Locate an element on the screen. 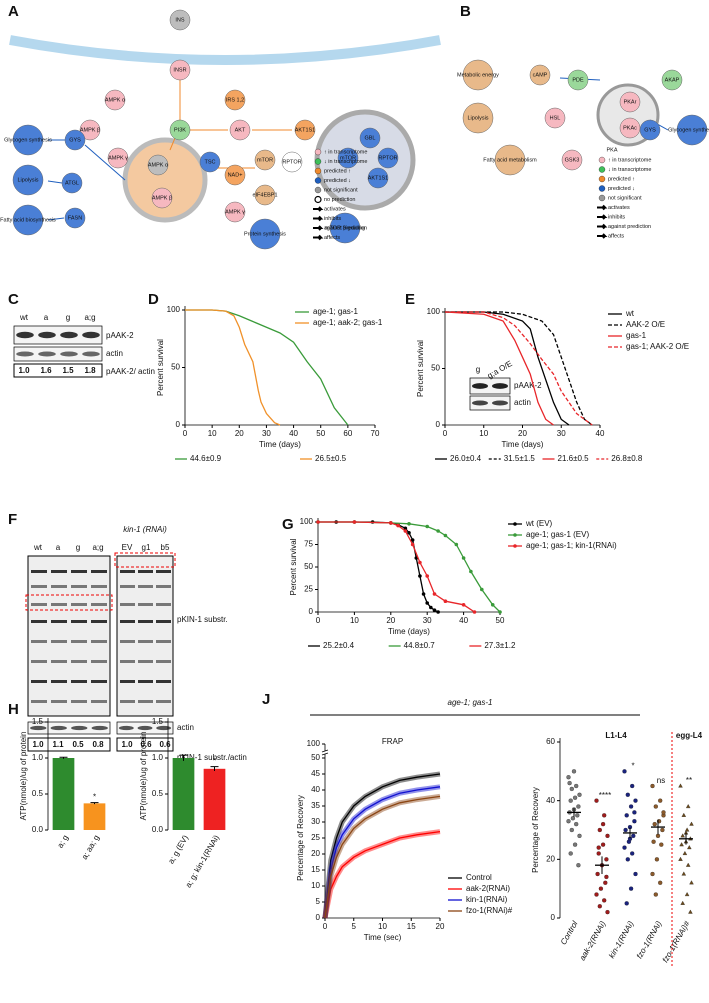  x-tick-label: 20 is located at coordinates (440, 926).